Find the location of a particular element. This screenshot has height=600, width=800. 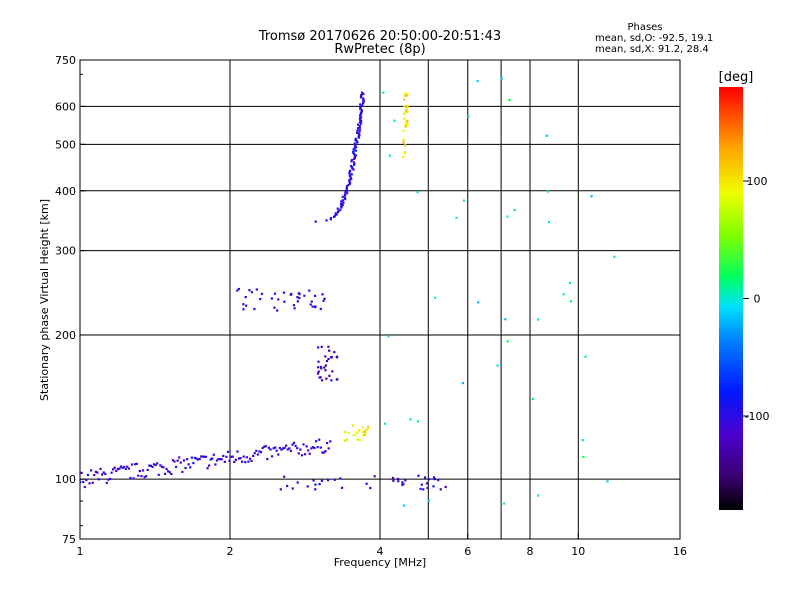

y-axis-label: Stationary phase Virtual Height [km] is located at coordinates (44, 300).